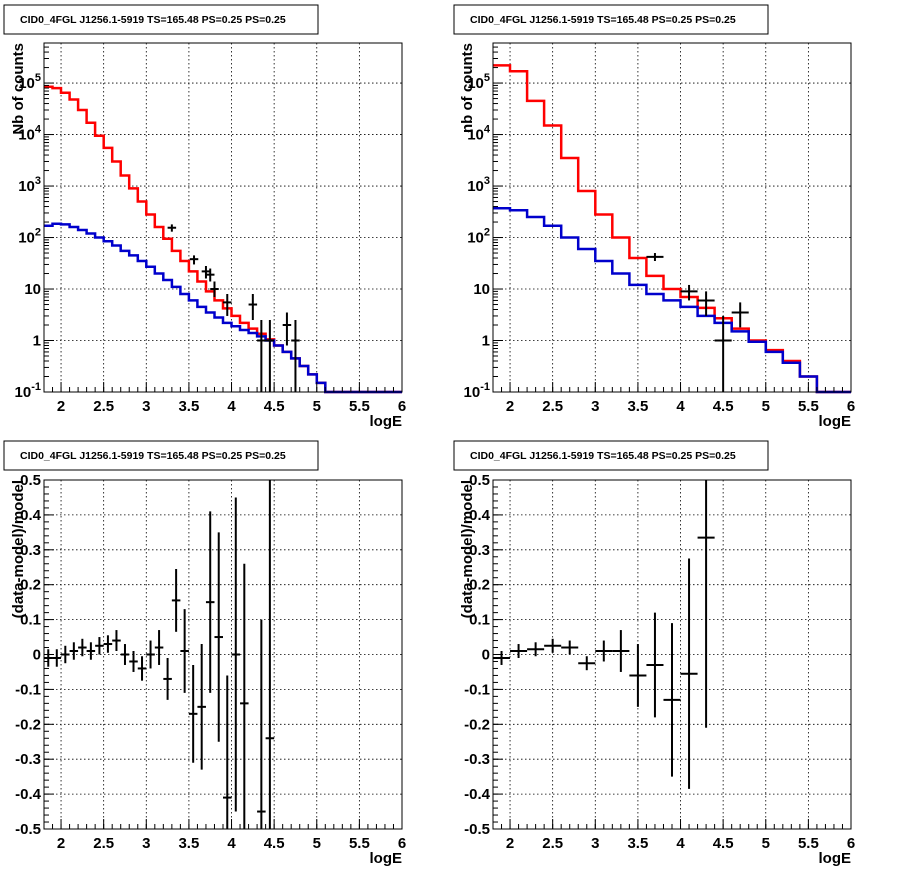 The height and width of the screenshot is (875, 898). I want to click on series-layer, so click(223, 239).